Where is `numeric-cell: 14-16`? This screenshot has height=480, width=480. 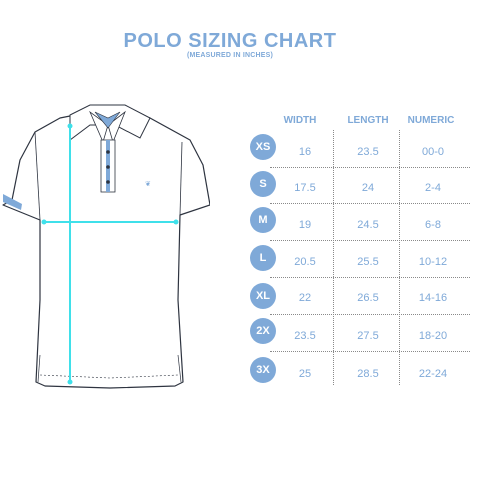
numeric-cell: 14-16 is located at coordinates (433, 298).